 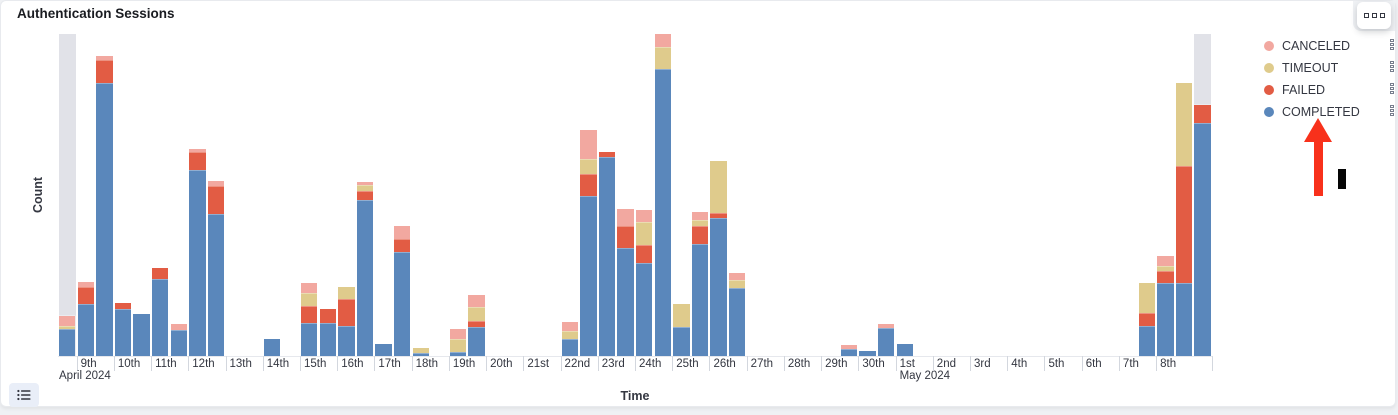 I want to click on legend-label: TIMEOUT, so click(x=1310, y=68).